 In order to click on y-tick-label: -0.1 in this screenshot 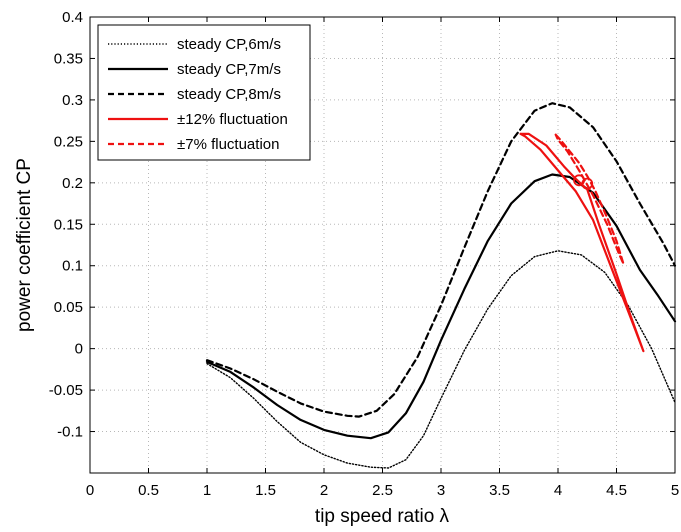, I will do `click(70, 432)`.